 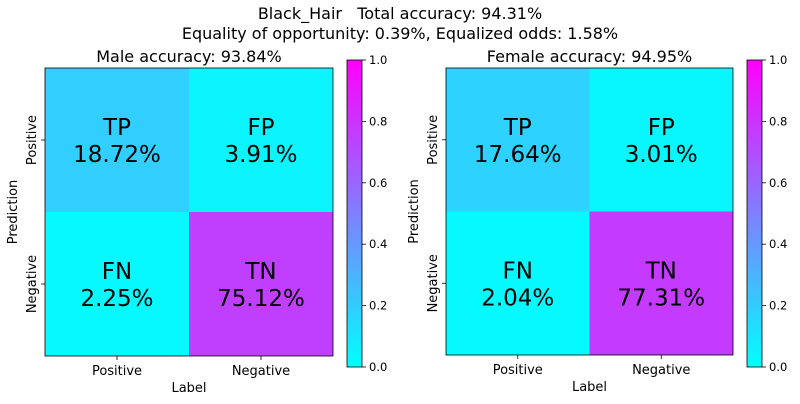 What do you see at coordinates (117, 155) in the screenshot?
I see `cell-tp-value: 18.72%` at bounding box center [117, 155].